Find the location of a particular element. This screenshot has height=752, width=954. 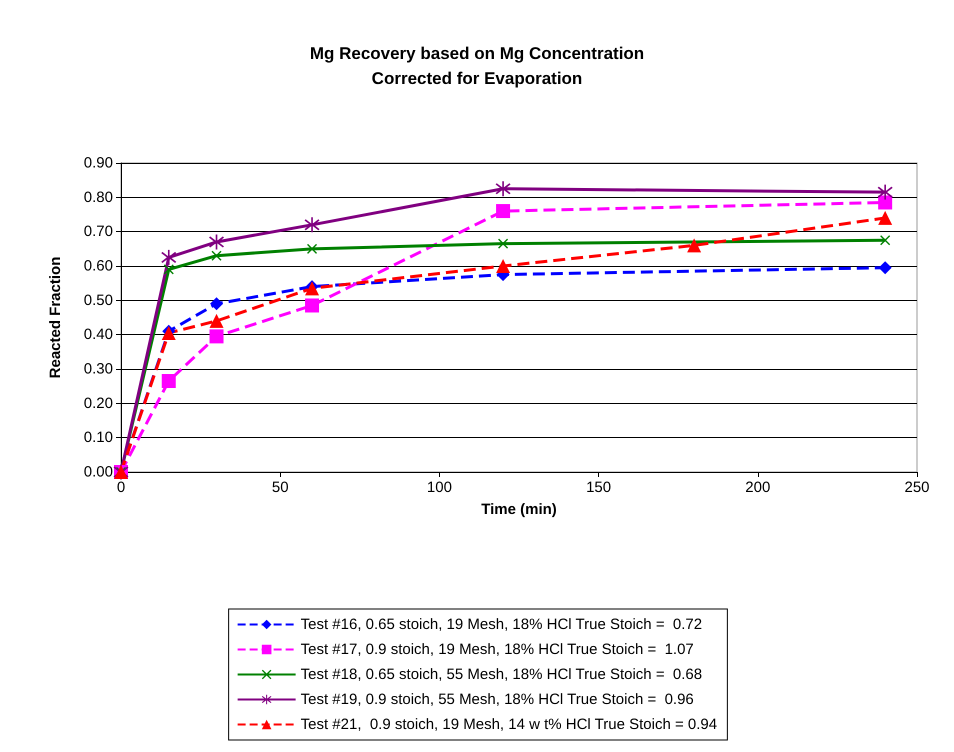

x-tick-label: 50 is located at coordinates (280, 487).